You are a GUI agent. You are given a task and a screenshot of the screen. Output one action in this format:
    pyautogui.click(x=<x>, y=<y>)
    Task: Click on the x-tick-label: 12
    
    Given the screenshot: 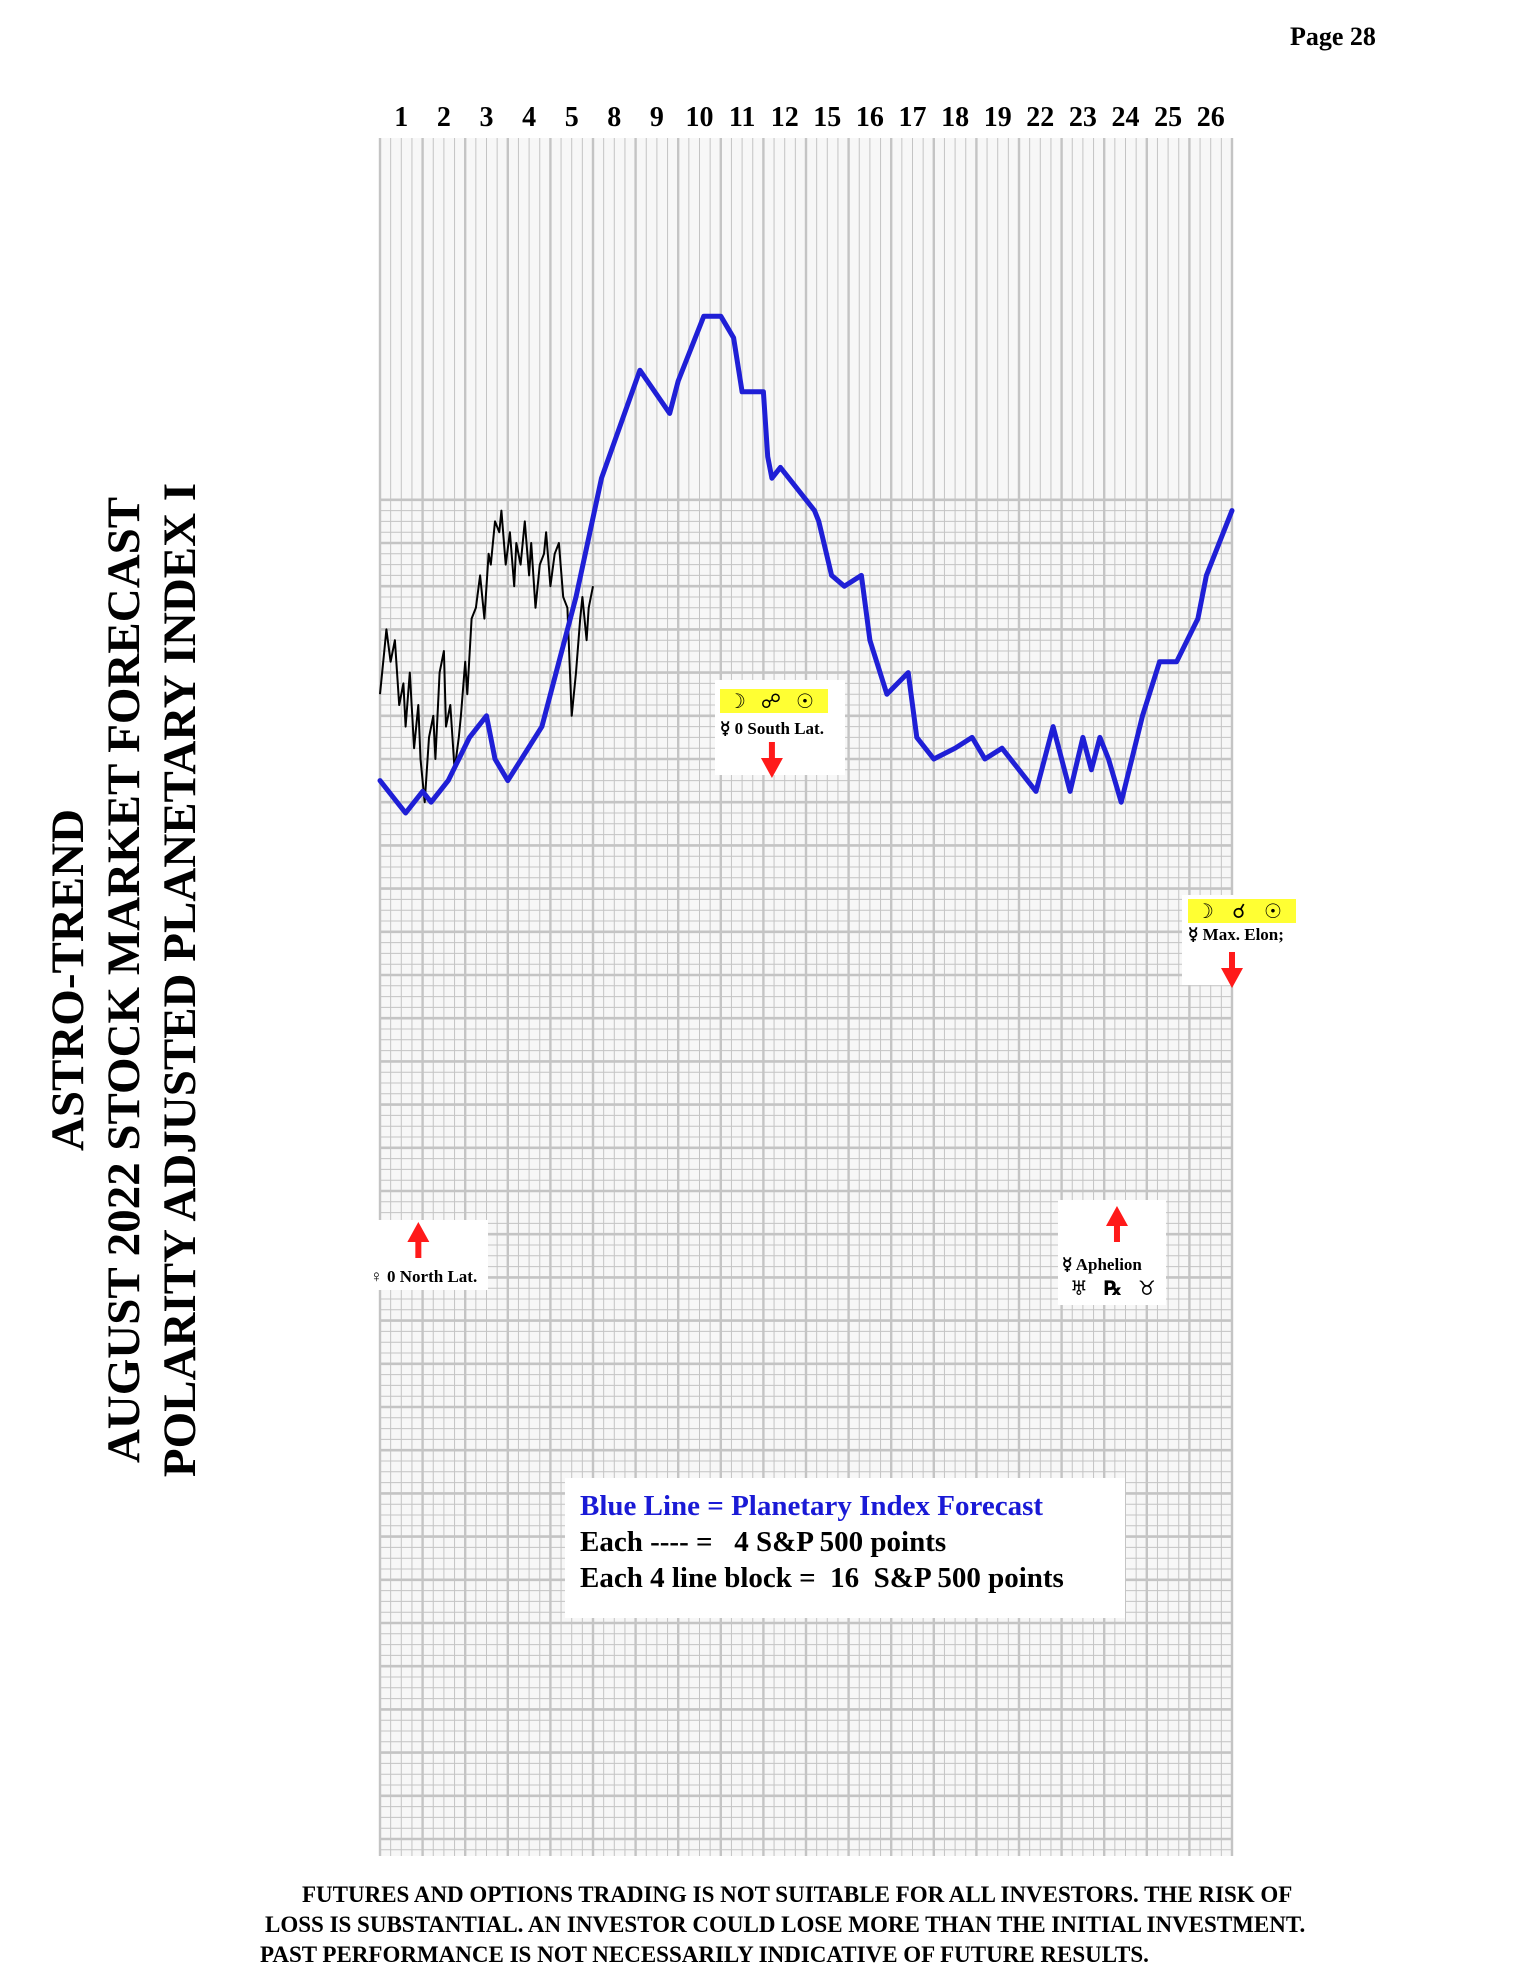 What is the action you would take?
    pyautogui.click(x=785, y=117)
    